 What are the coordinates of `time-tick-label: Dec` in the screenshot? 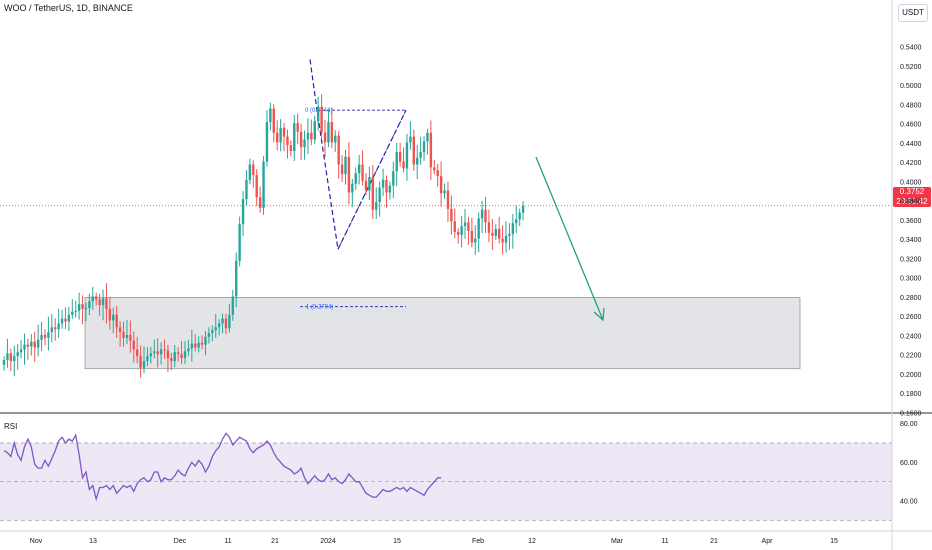 It's located at (180, 541).